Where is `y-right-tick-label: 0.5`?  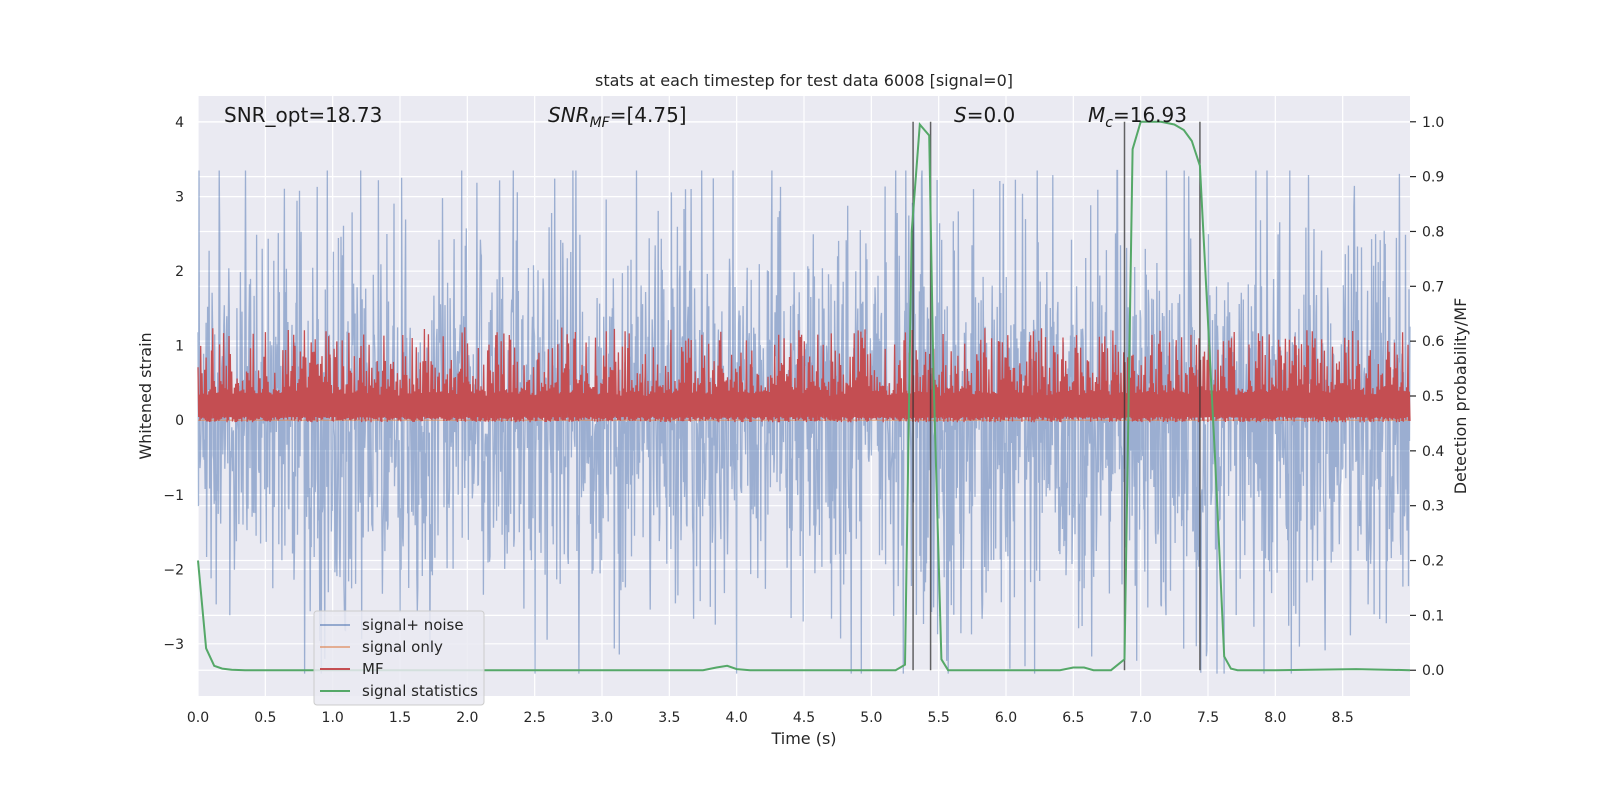 y-right-tick-label: 0.5 is located at coordinates (1433, 397).